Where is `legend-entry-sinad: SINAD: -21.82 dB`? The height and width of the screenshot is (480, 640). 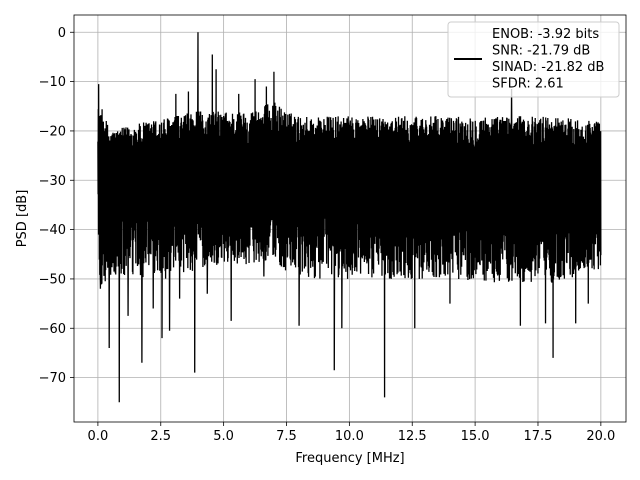 legend-entry-sinad: SINAD: -21.82 dB is located at coordinates (548, 67).